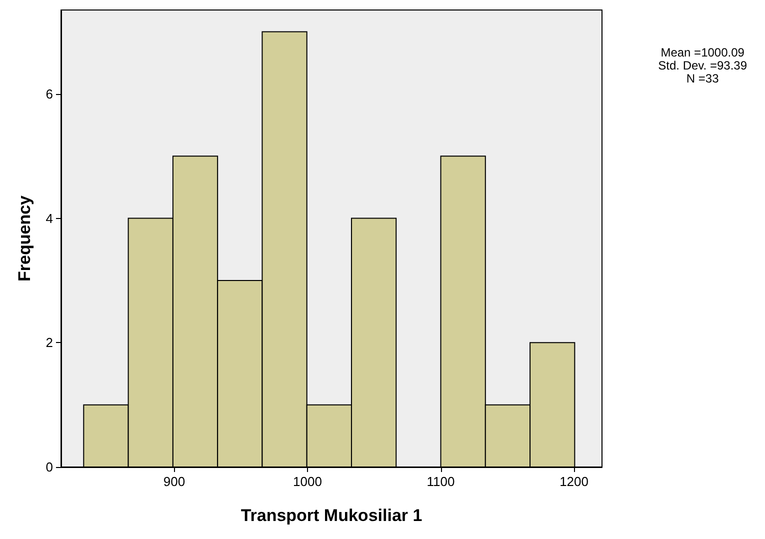 The width and height of the screenshot is (765, 539). Describe the element at coordinates (49, 94) in the screenshot. I see `y-tick-label: 6` at that location.